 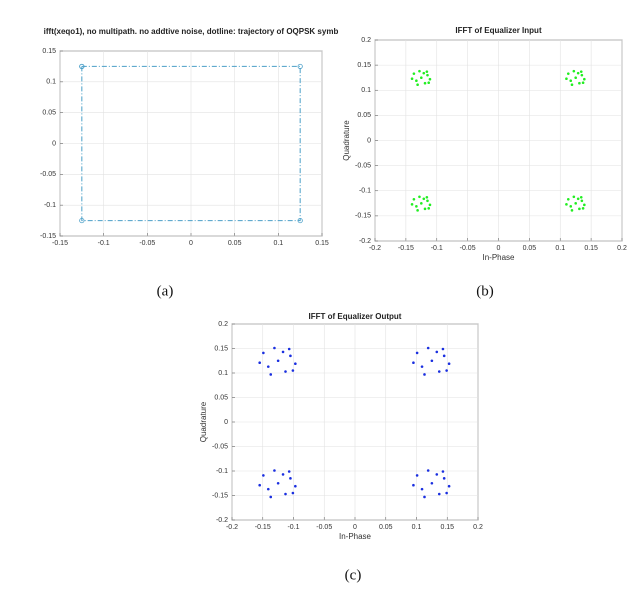 I want to click on x-tick-label: 0.2, so click(x=622, y=248).